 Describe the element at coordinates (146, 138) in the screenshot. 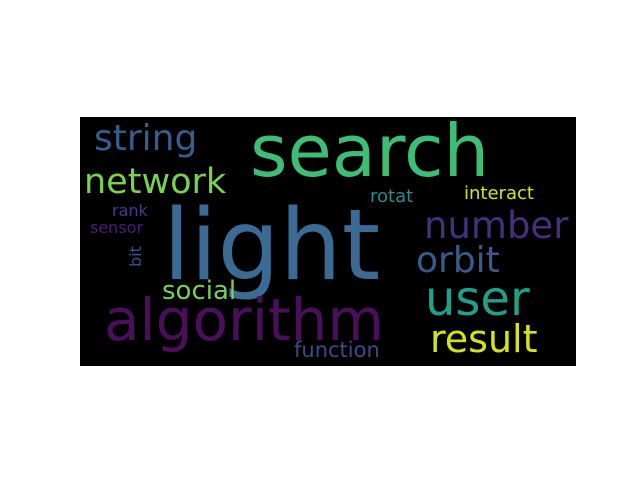

I see `word-string: string` at that location.